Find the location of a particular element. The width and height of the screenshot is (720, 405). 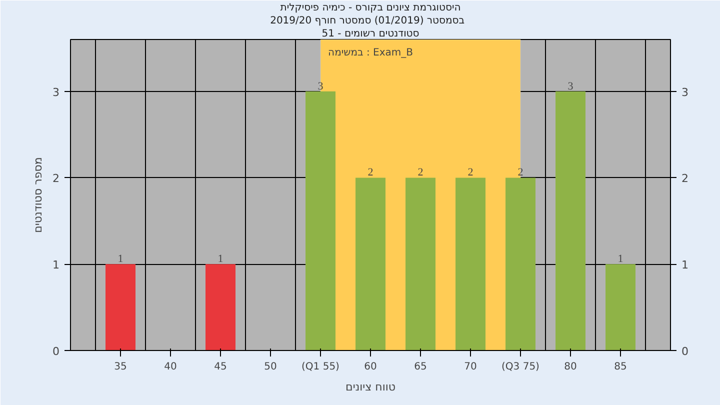

x-tick-label: 45 is located at coordinates (220, 367).